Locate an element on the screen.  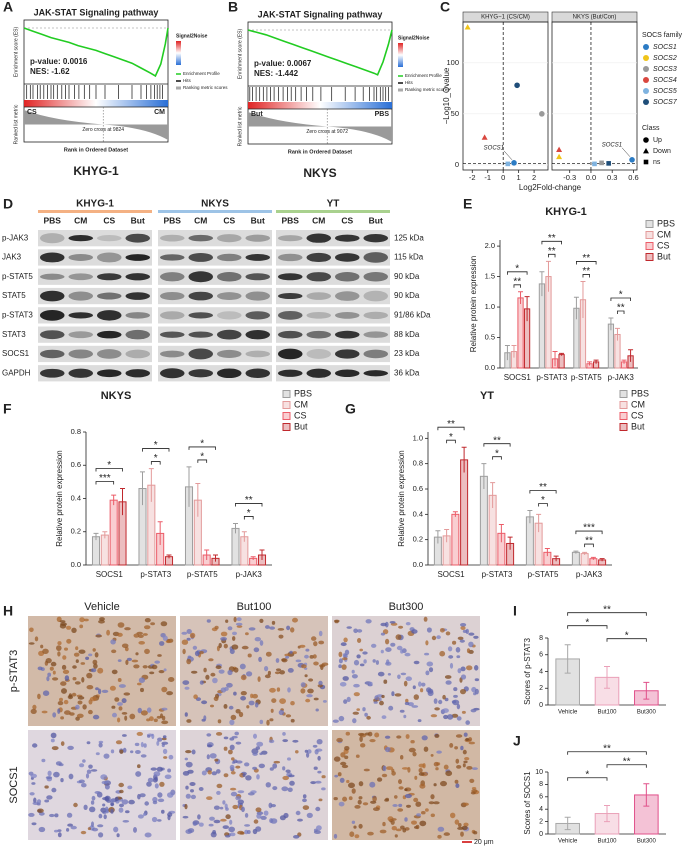
point-label: SOCS1 is located at coordinates (612, 145).